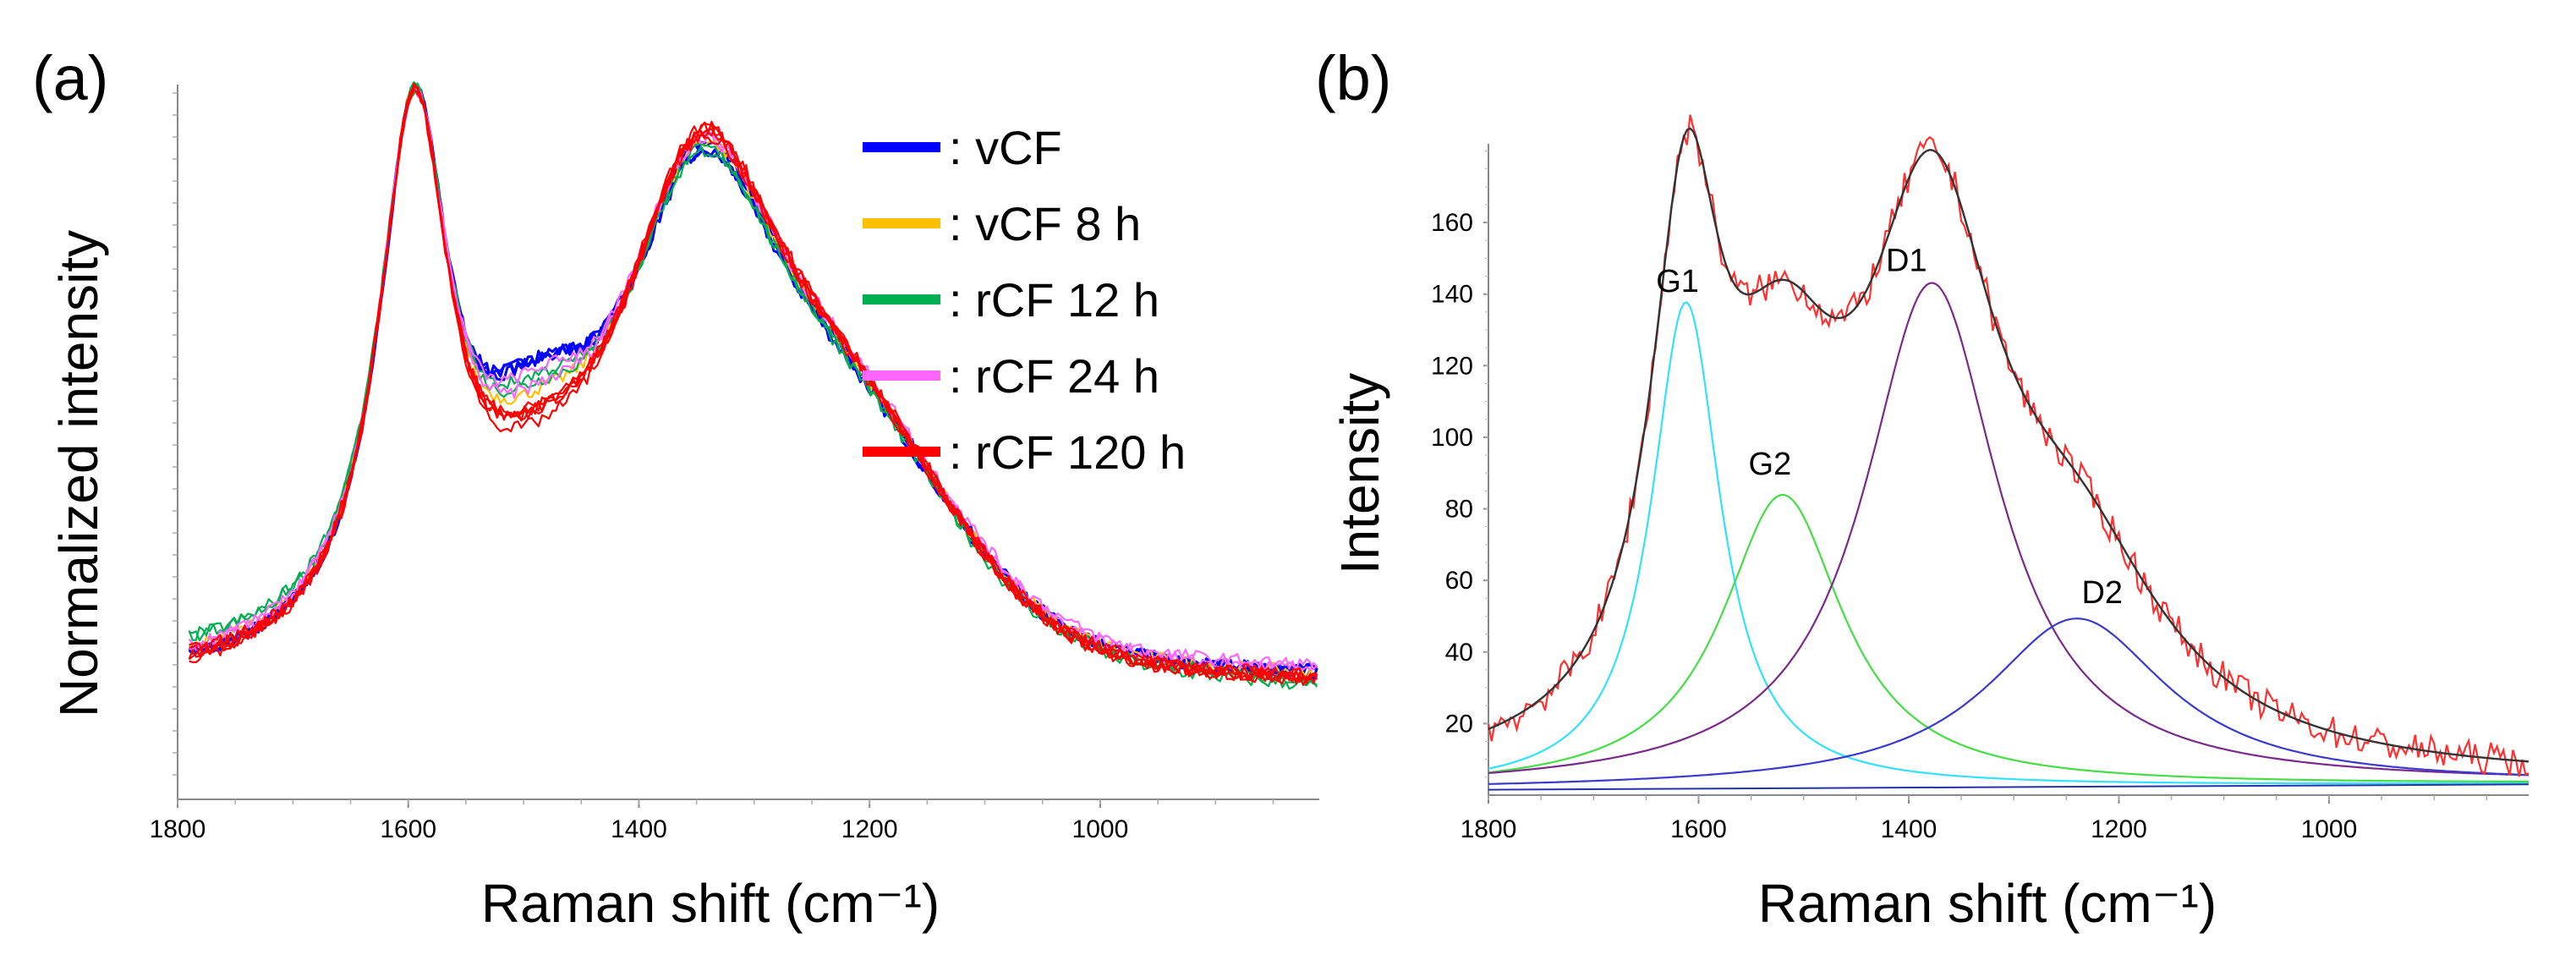  Describe the element at coordinates (1906, 260) in the screenshot. I see `panel-b-peak-label-d1: D1` at that location.